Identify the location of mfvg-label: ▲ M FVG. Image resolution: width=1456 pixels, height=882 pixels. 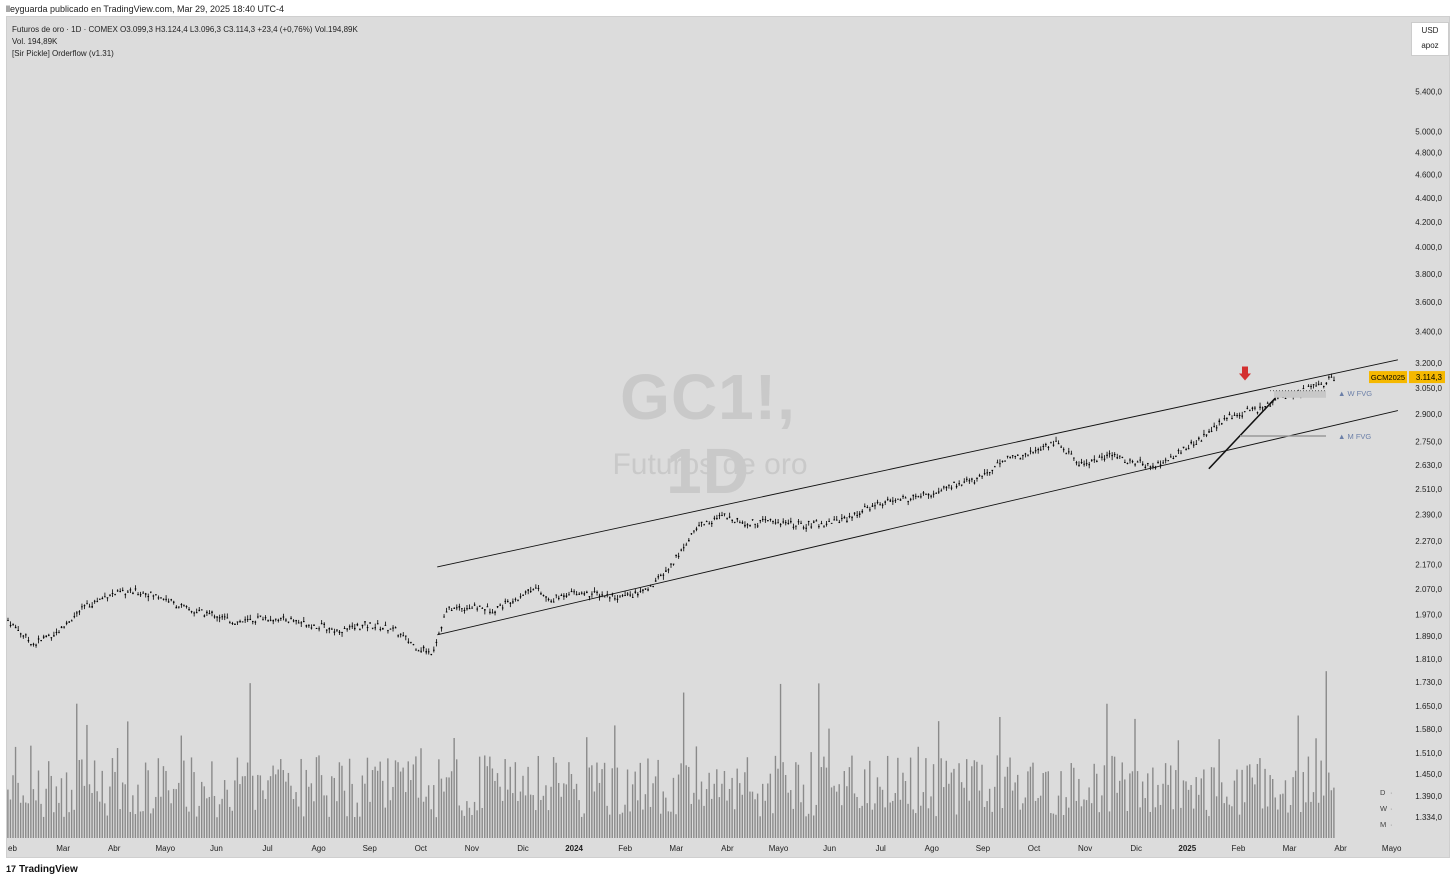
(1354, 436).